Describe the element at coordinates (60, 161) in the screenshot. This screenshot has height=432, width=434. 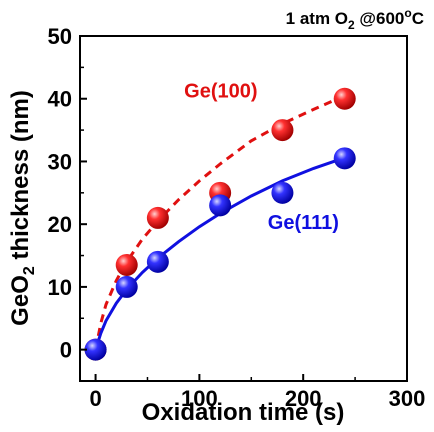
I see `y-tick-label: 30` at that location.